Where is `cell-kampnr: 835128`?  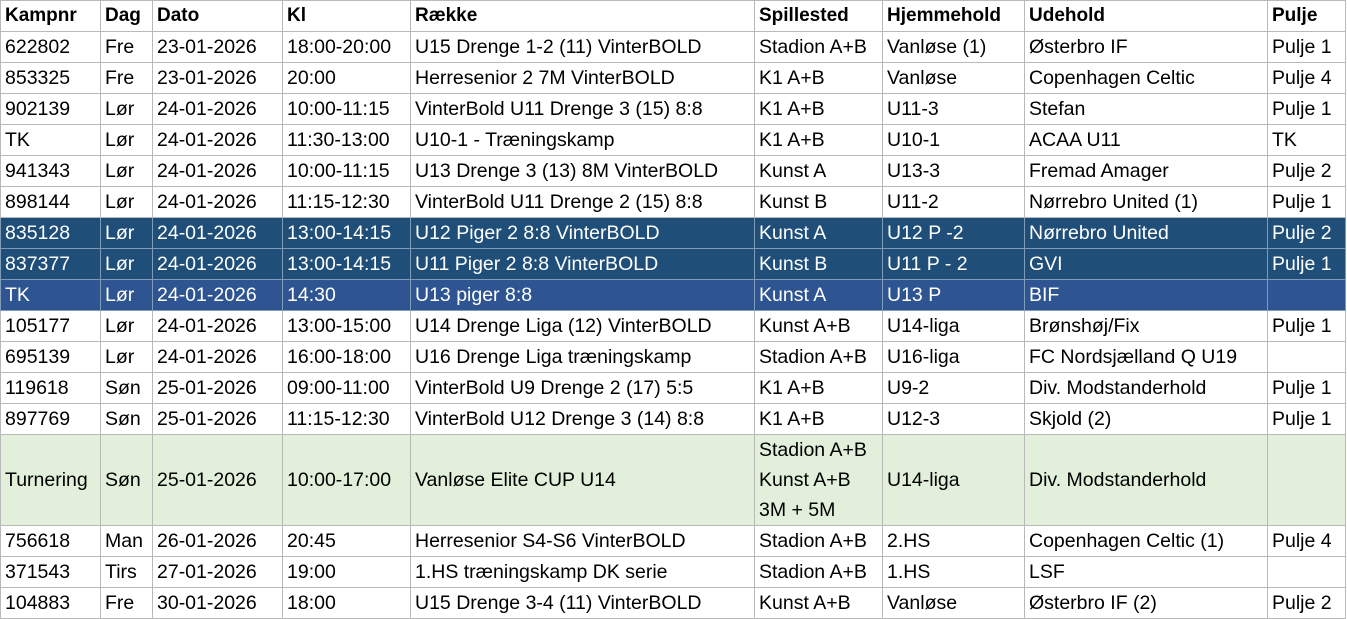 cell-kampnr: 835128 is located at coordinates (50, 233).